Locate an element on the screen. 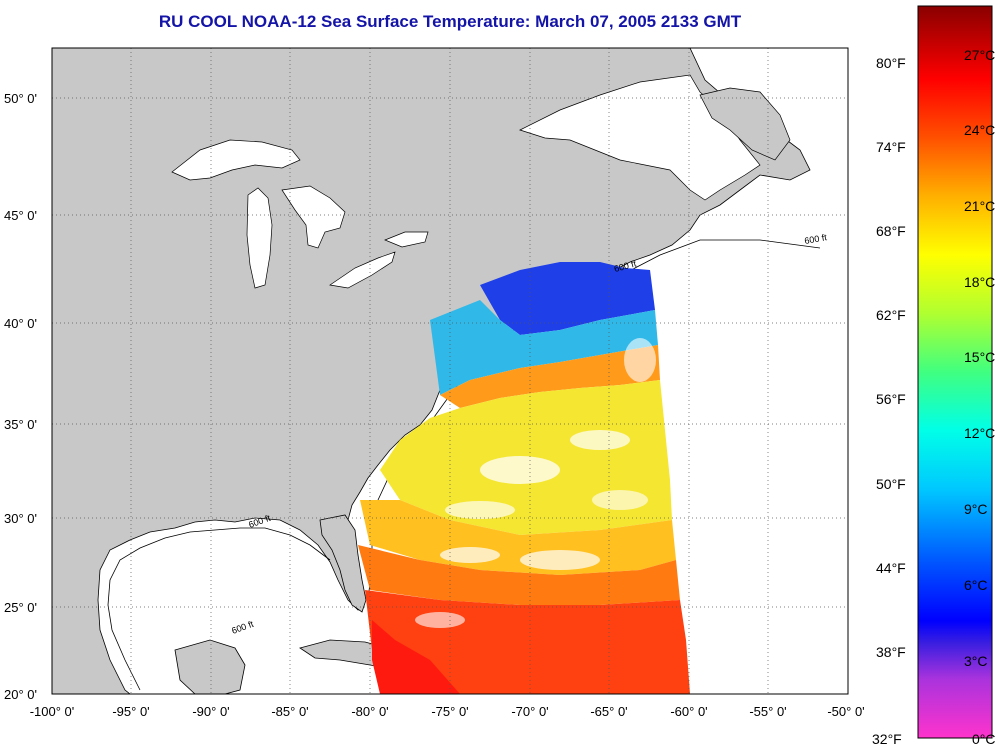  newfoundland is located at coordinates (745, 124).